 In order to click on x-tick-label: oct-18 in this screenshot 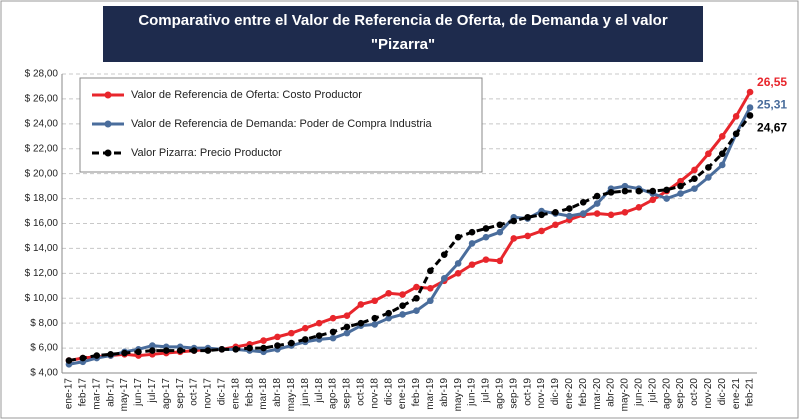, I will do `click(360, 392)`.